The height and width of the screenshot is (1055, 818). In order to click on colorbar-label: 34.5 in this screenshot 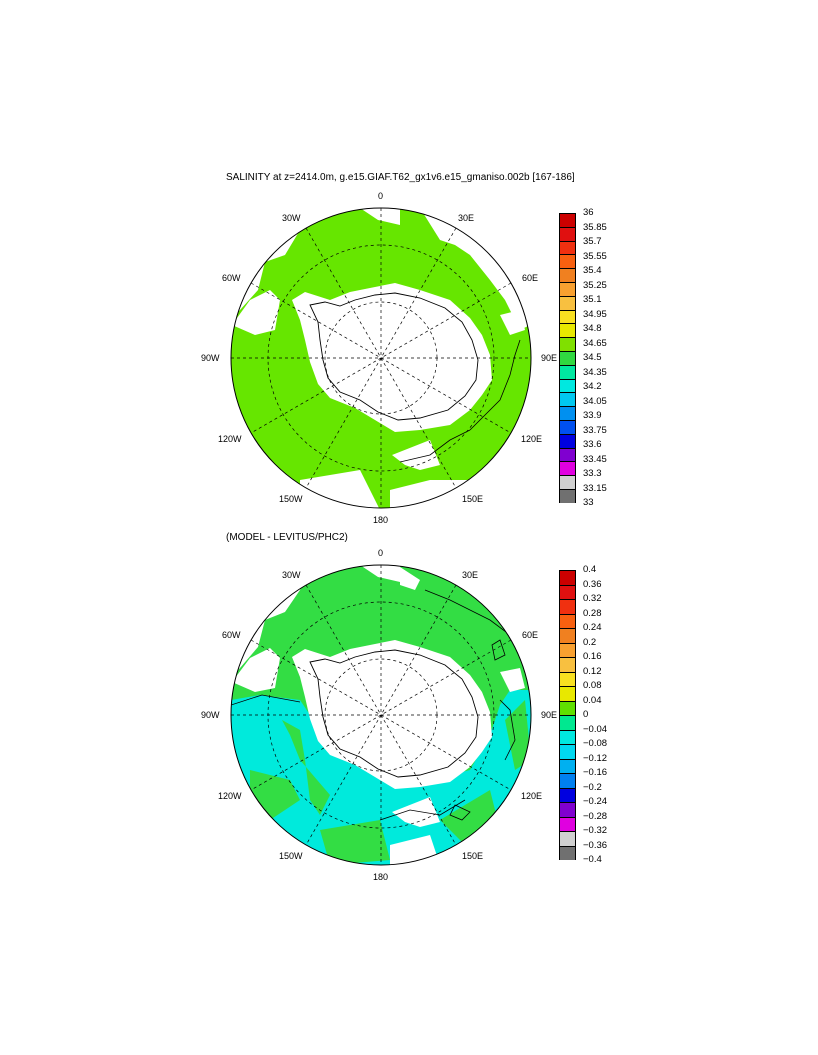, I will do `click(592, 357)`.